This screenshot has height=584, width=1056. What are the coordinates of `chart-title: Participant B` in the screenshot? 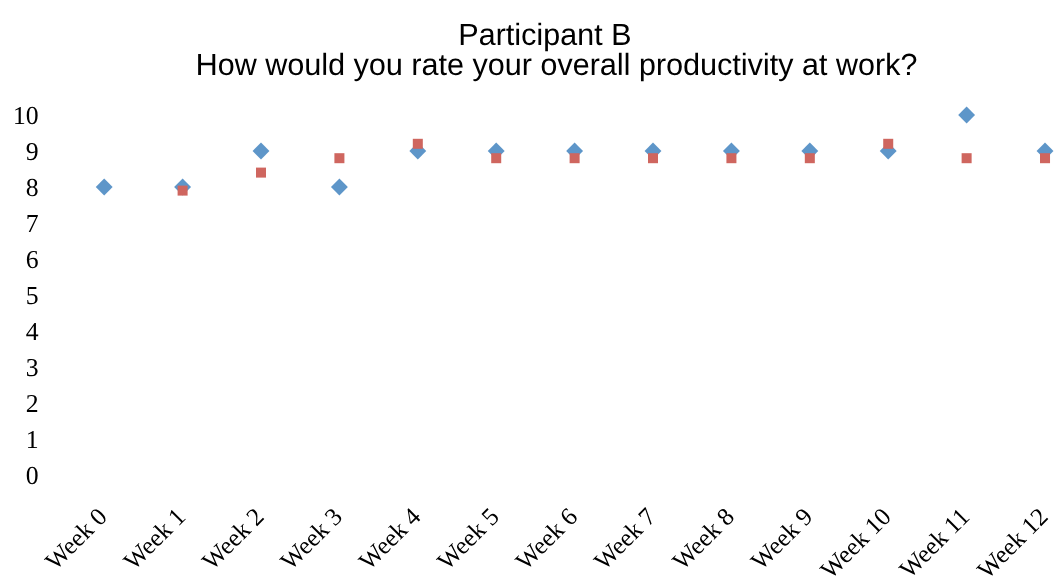 It's located at (545, 37).